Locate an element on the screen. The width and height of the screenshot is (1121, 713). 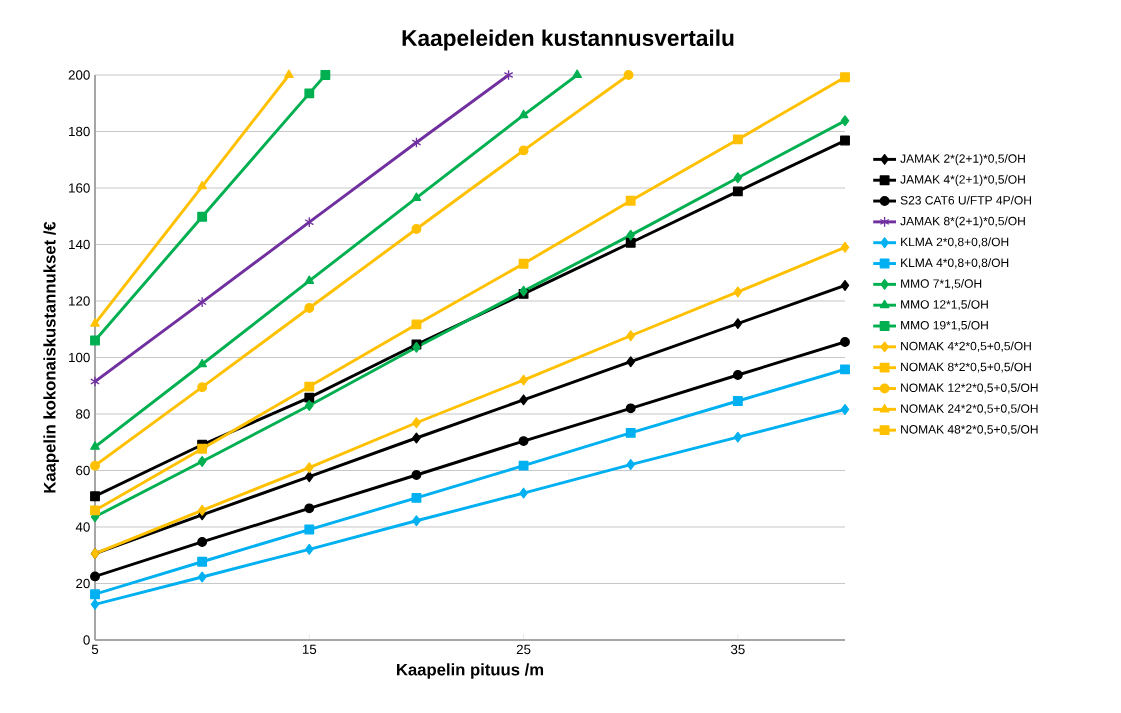
y-tick-label: 140 is located at coordinates (79, 244).